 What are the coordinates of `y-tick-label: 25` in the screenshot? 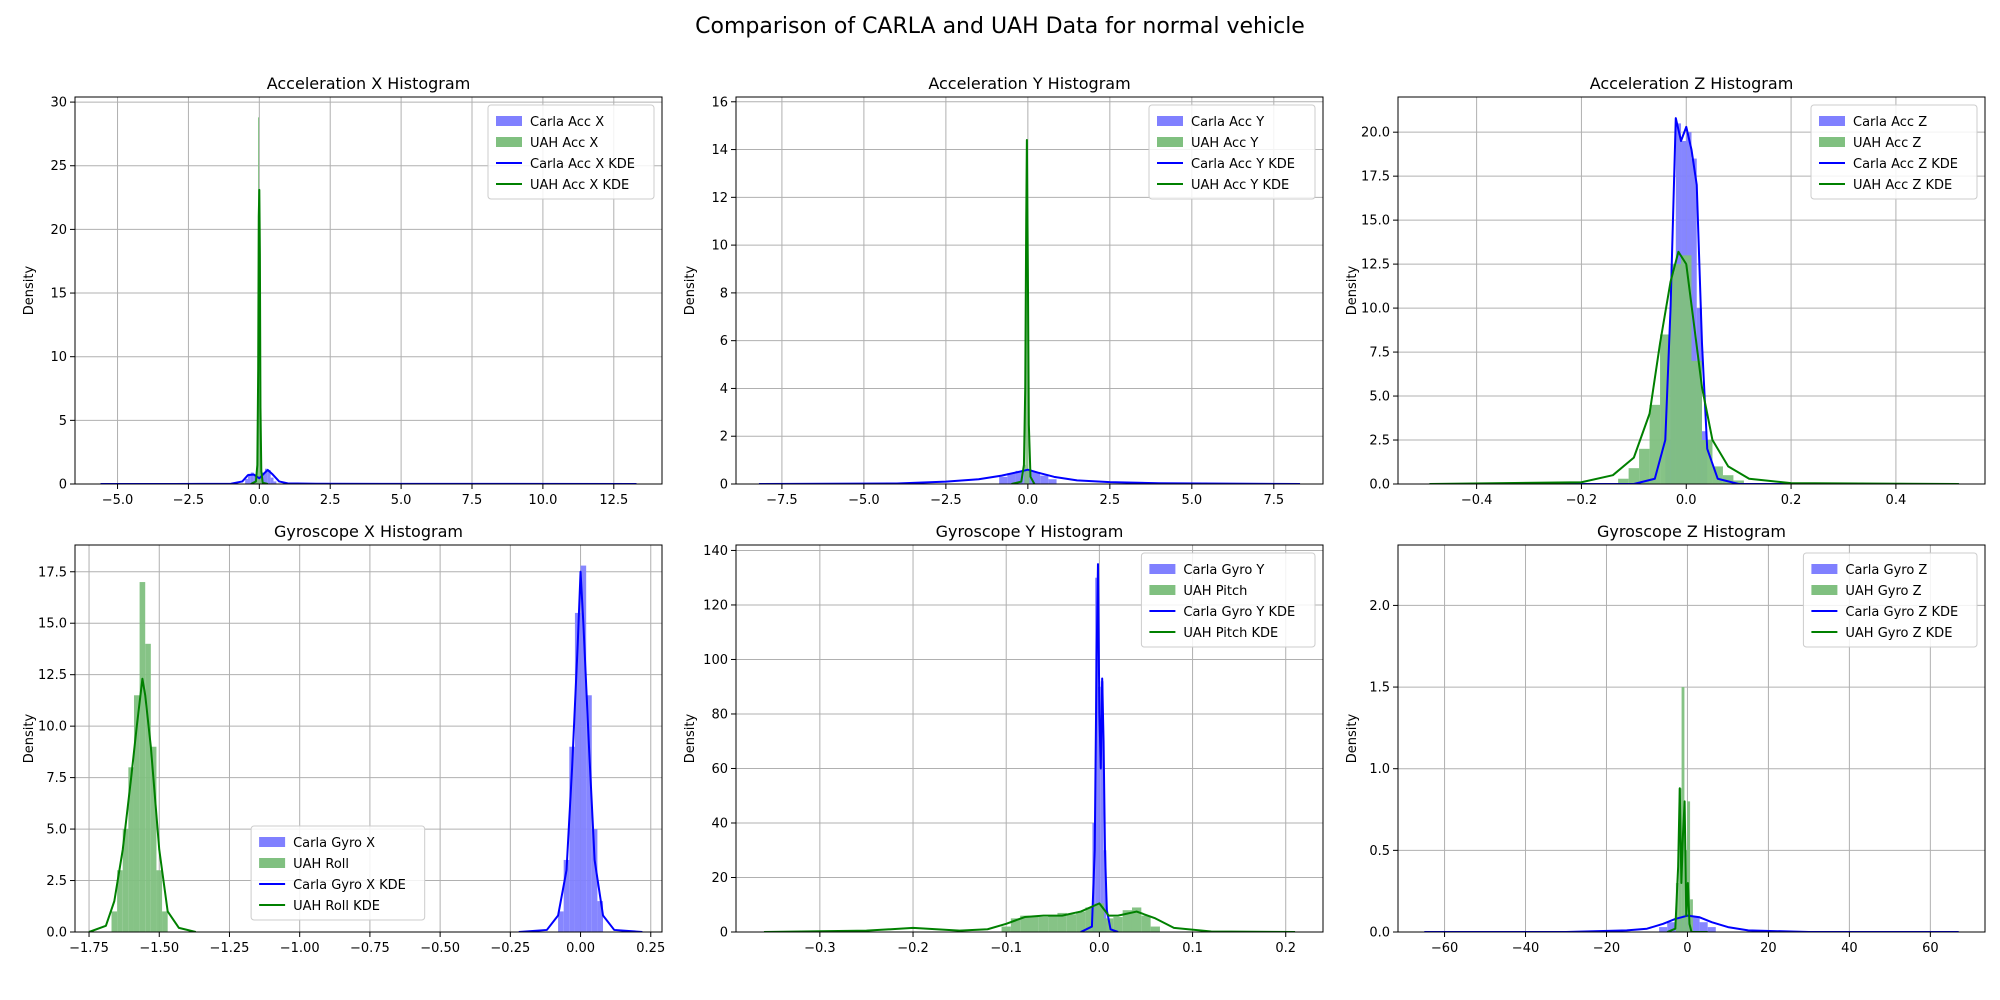 It's located at (58, 166).